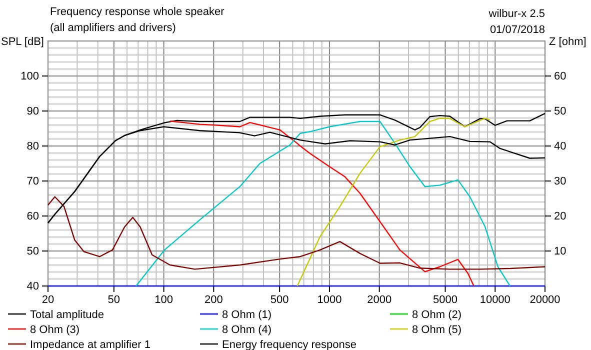 The width and height of the screenshot is (591, 350). I want to click on legend-label: 8 Ohm (1), so click(247, 315).